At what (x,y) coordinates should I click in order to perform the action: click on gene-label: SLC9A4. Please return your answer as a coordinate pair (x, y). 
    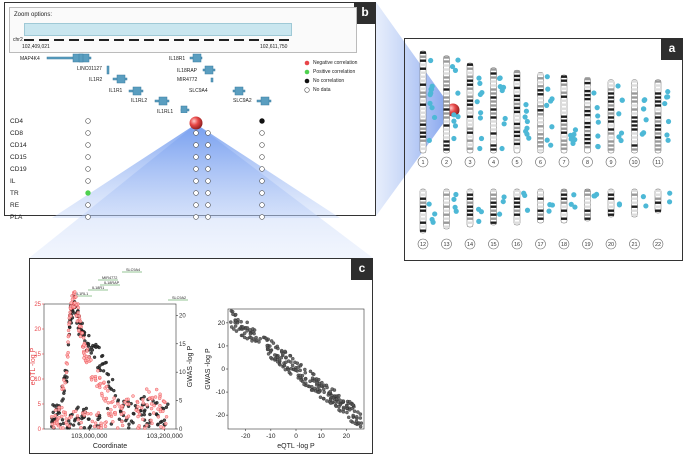
    Looking at the image, I should click on (198, 91).